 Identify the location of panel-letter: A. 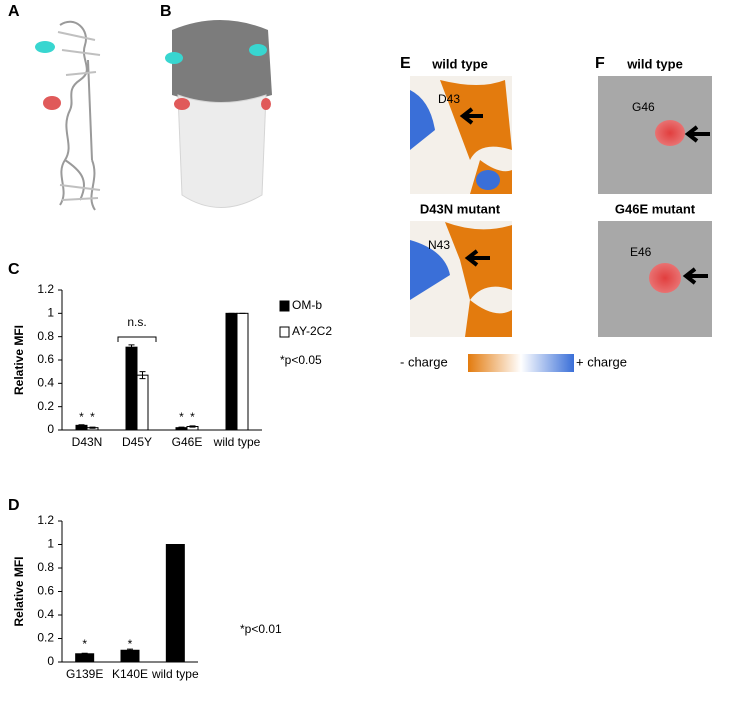
(14, 11).